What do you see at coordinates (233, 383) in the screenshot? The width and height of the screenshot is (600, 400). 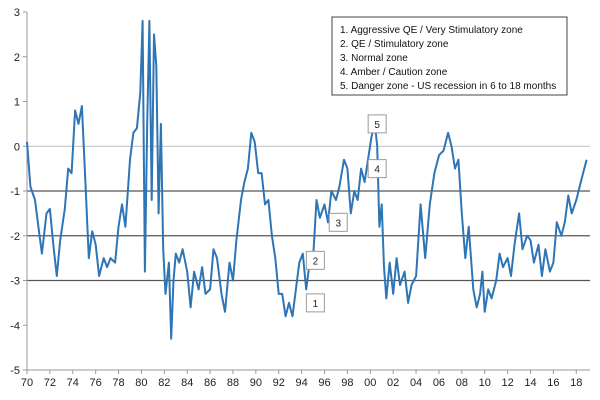 I see `x-tick-label: 88` at bounding box center [233, 383].